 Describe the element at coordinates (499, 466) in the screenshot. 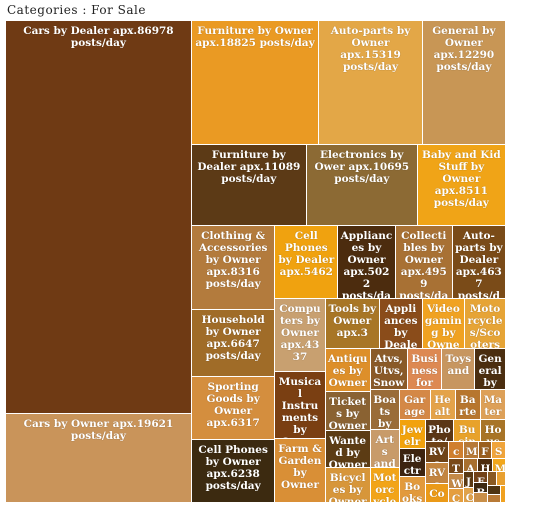

I see `treemap-cell: M` at that location.